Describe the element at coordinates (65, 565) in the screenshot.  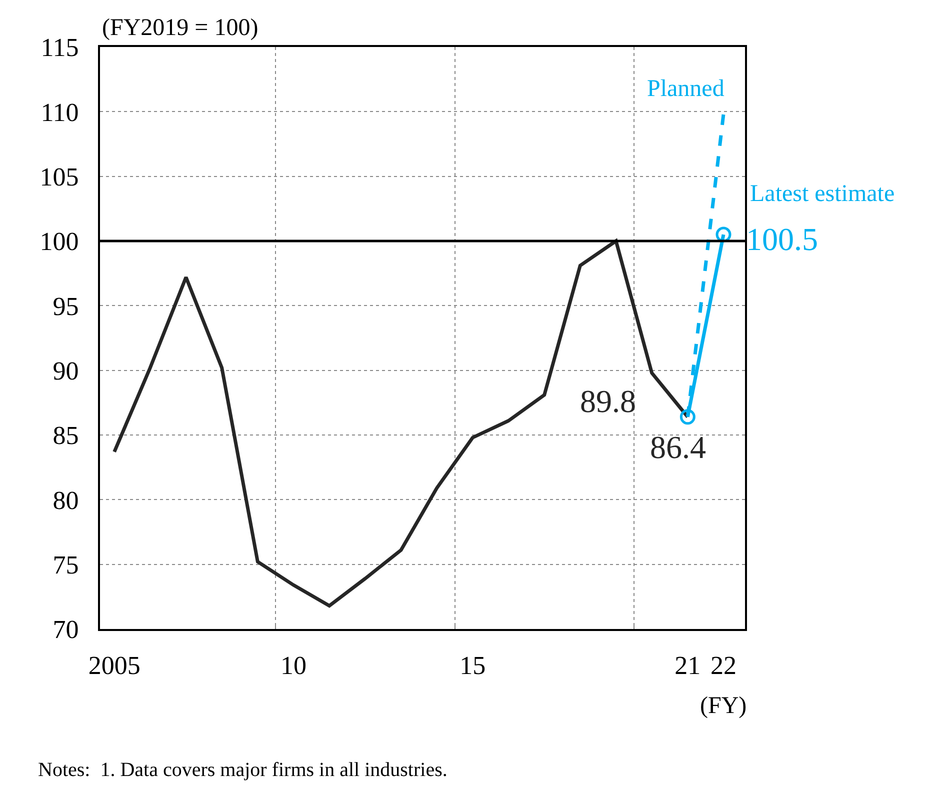
I see `y-tick-label: 75` at that location.